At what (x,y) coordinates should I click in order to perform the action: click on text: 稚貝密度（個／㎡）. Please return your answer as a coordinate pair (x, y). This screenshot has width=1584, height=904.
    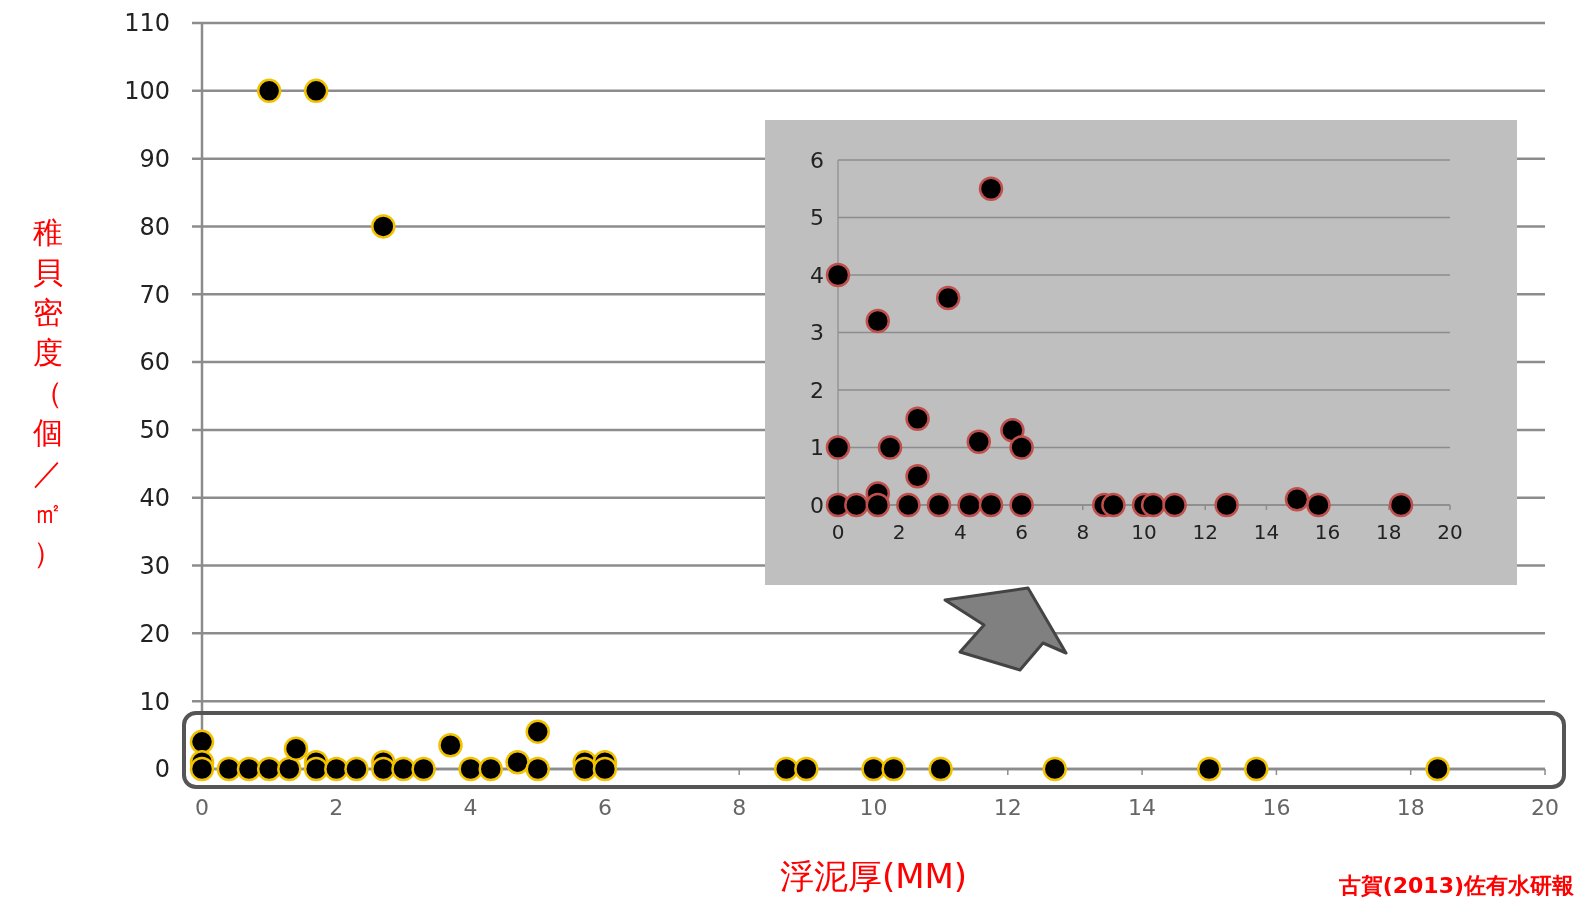
    Looking at the image, I should click on (48, 392).